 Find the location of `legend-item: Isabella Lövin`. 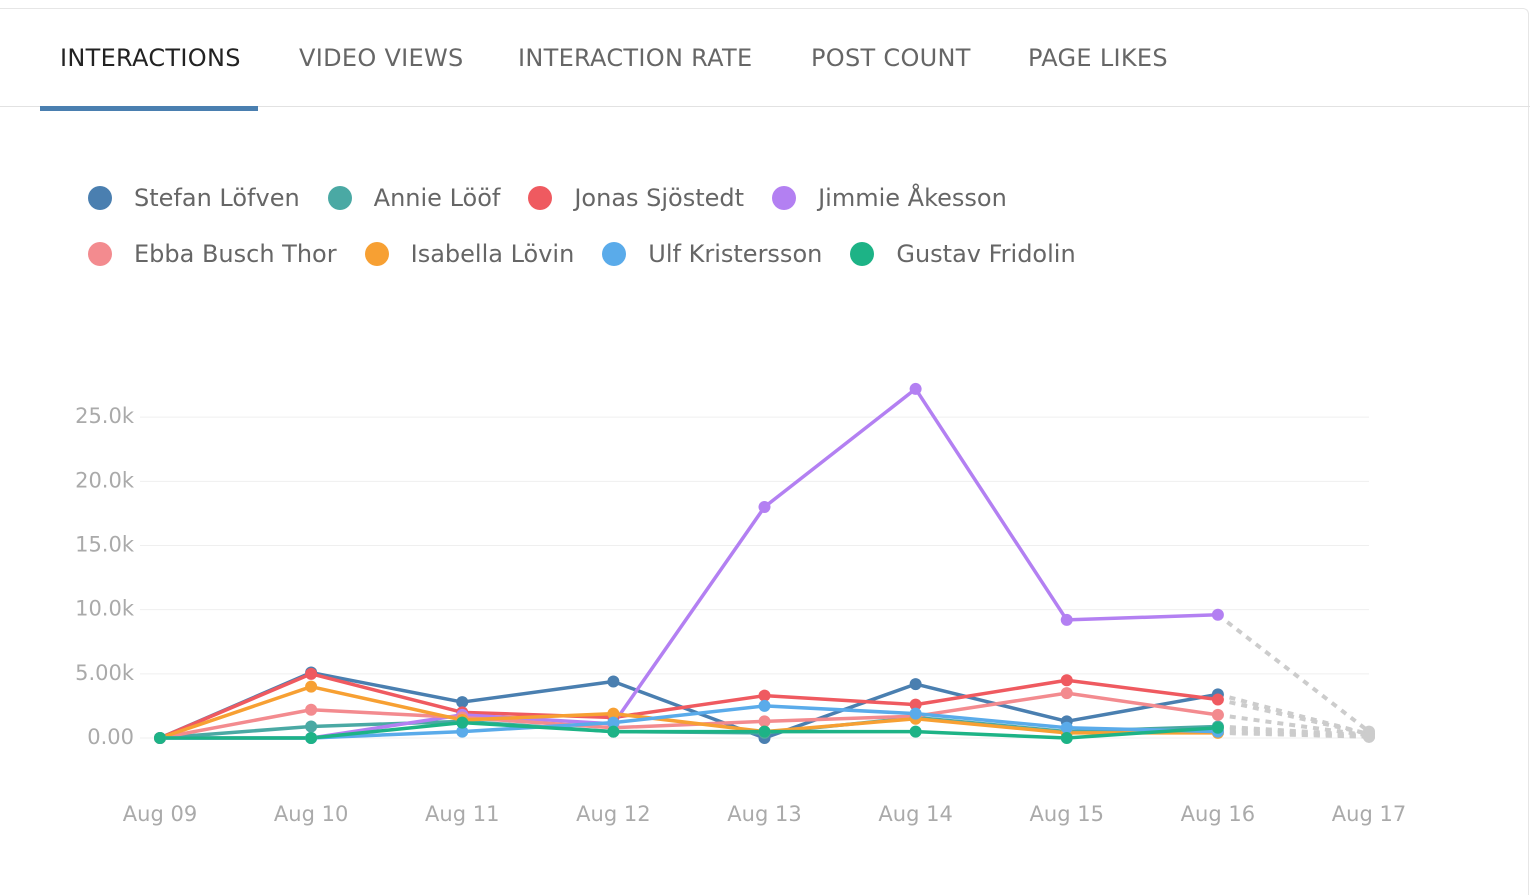

legend-item: Isabella Lövin is located at coordinates (469, 254).